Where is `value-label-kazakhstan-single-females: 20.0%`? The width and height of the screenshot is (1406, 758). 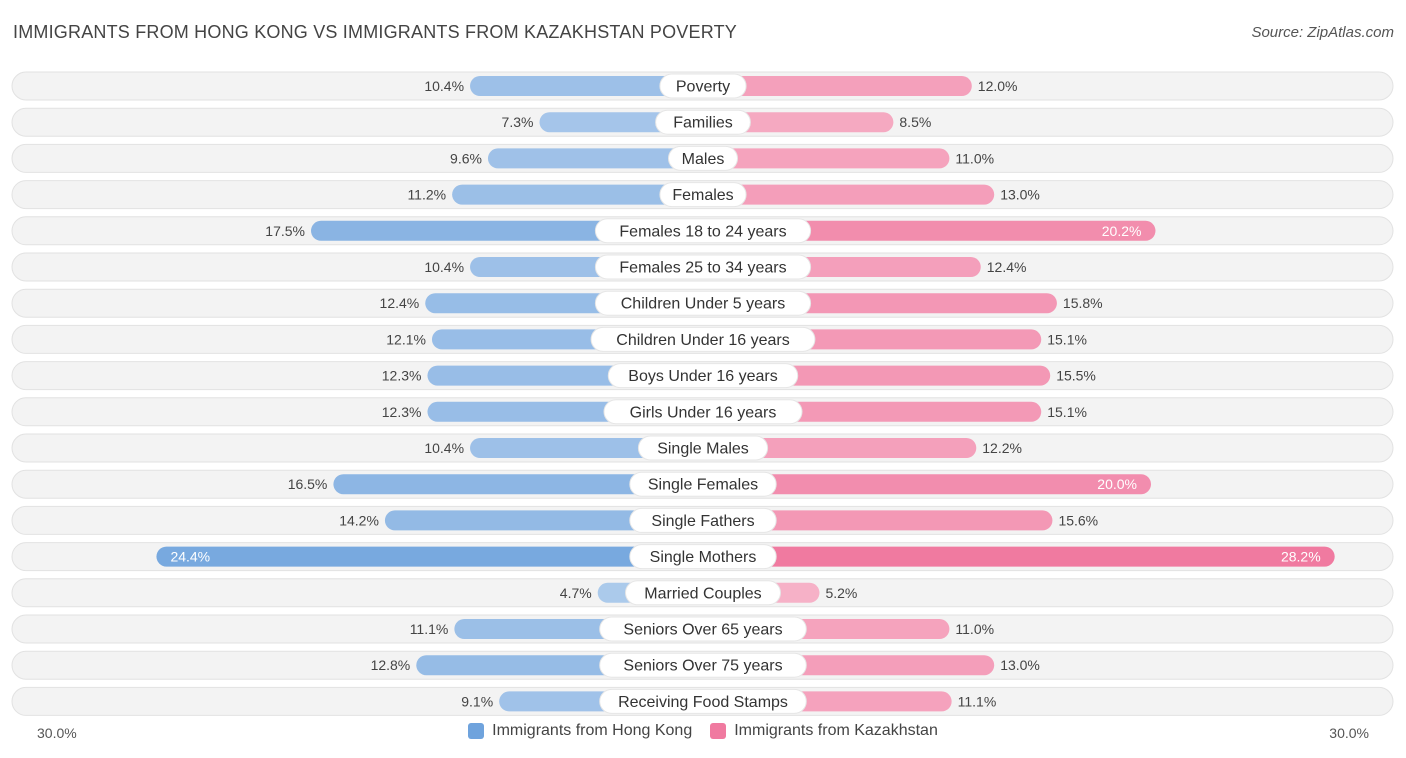 value-label-kazakhstan-single-females: 20.0% is located at coordinates (1117, 484).